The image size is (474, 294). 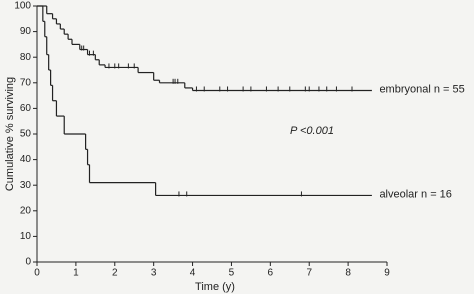 What do you see at coordinates (10, 134) in the screenshot?
I see `y-axis-label: Cumulative % surviving` at bounding box center [10, 134].